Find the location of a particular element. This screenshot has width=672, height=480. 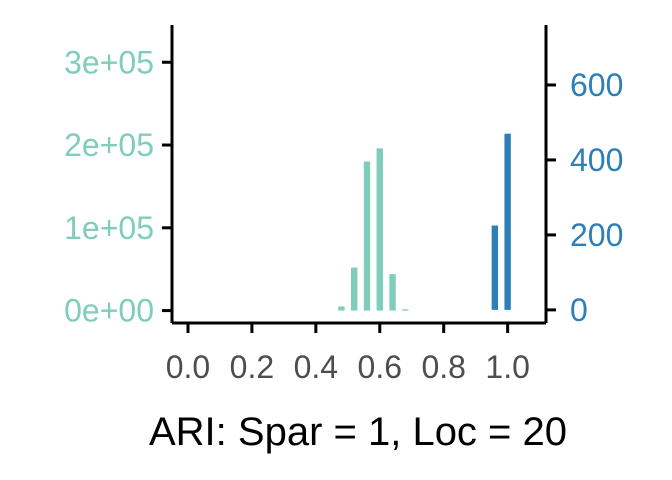

right-y-tick-label: 200 is located at coordinates (596, 235).